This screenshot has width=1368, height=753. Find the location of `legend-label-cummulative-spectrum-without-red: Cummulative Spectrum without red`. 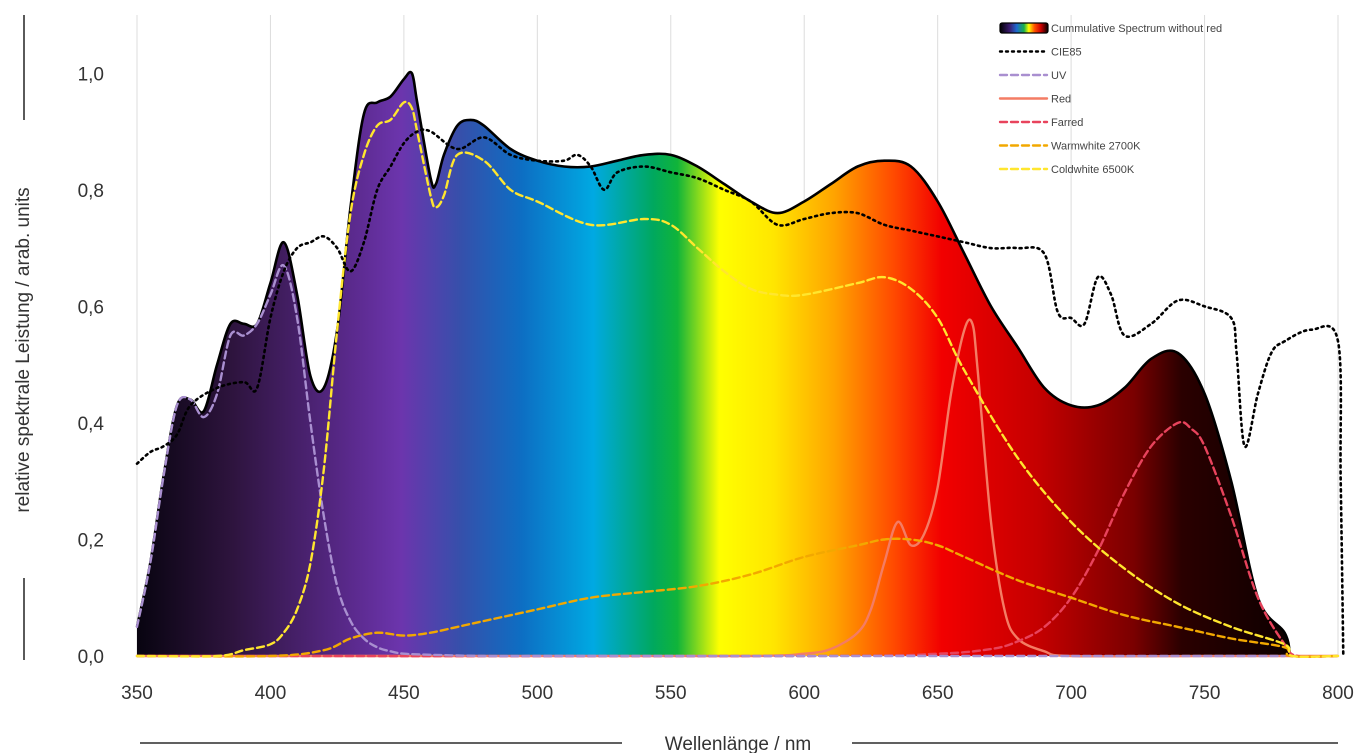

legend-label-cummulative-spectrum-without-red: Cummulative Spectrum without red is located at coordinates (1136, 29).